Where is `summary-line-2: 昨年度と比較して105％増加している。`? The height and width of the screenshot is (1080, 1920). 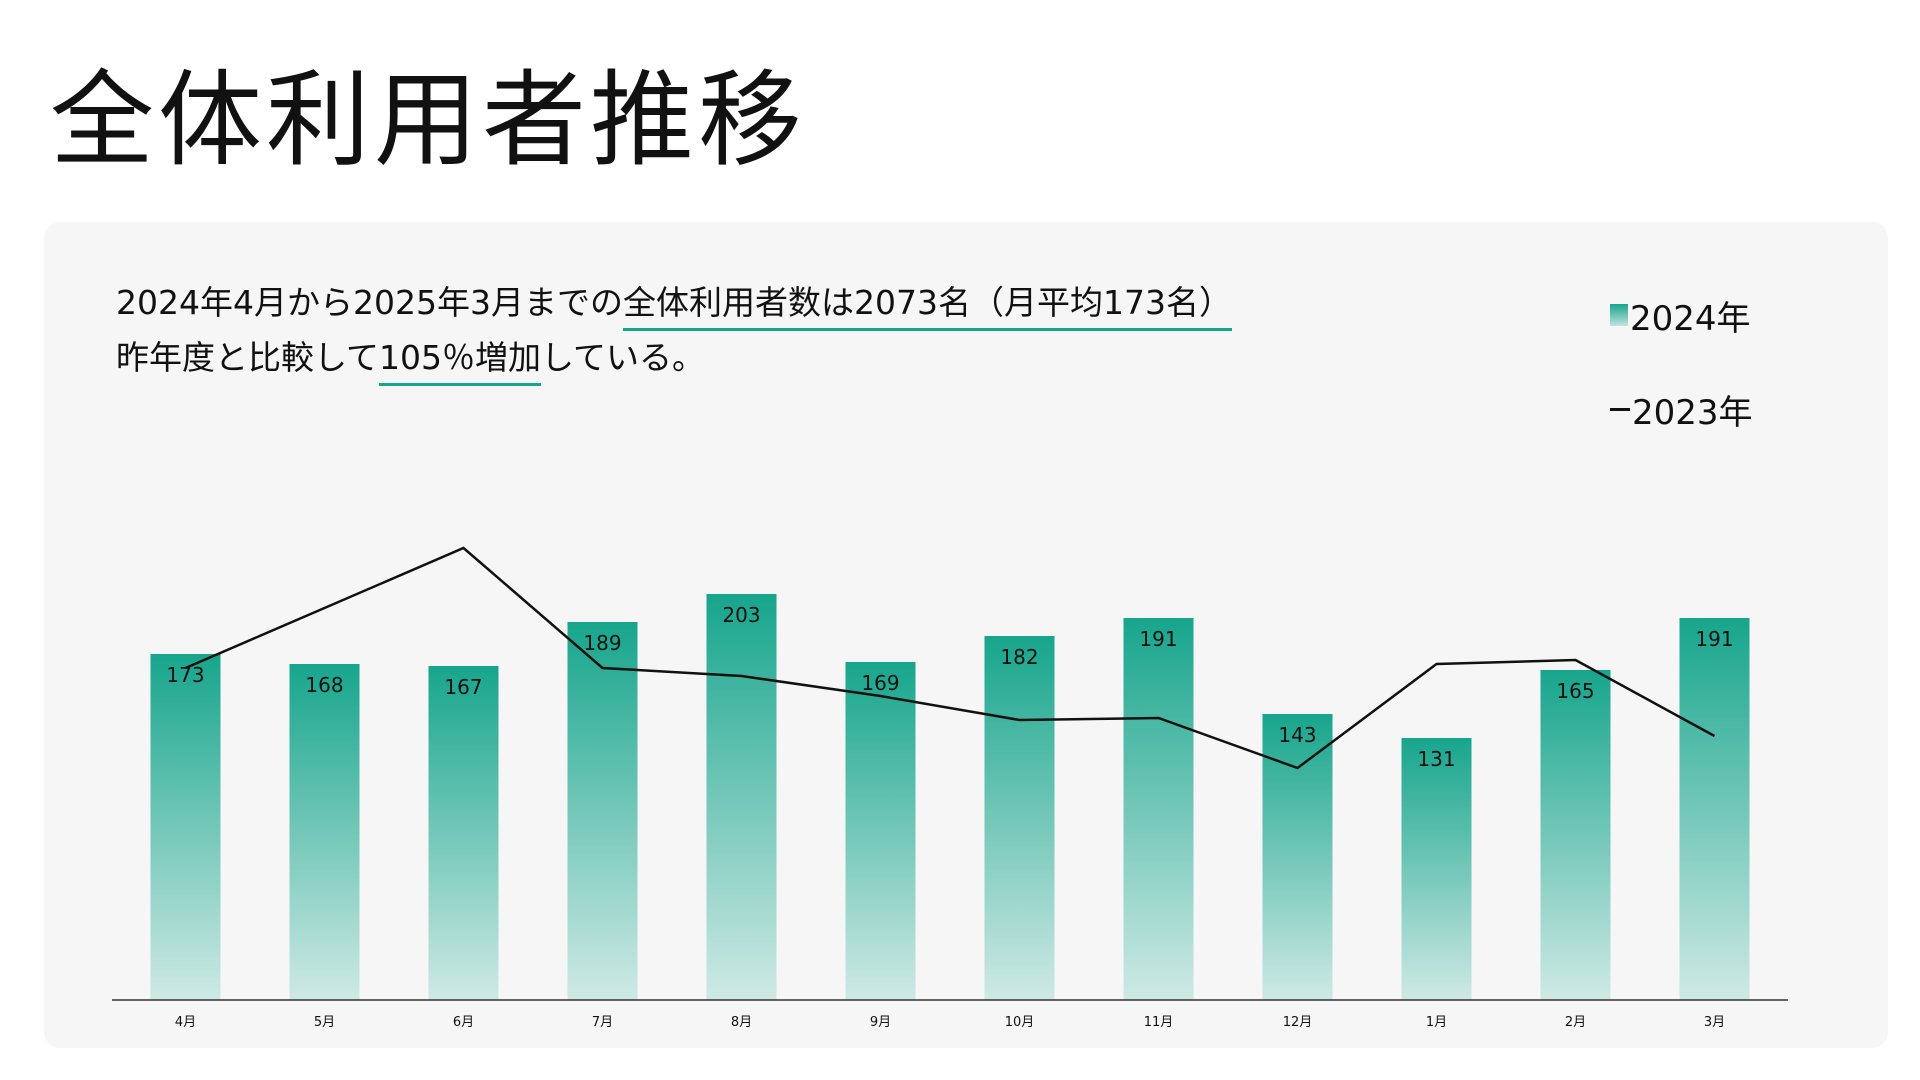
summary-line-2: 昨年度と比較して105％増加している。 is located at coordinates (674, 358).